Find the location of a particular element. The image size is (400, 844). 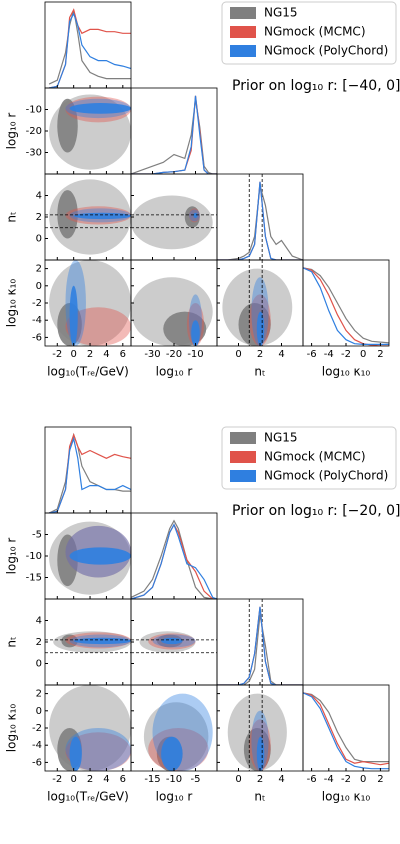

y-tick-label: 4 is located at coordinates (39, 196).